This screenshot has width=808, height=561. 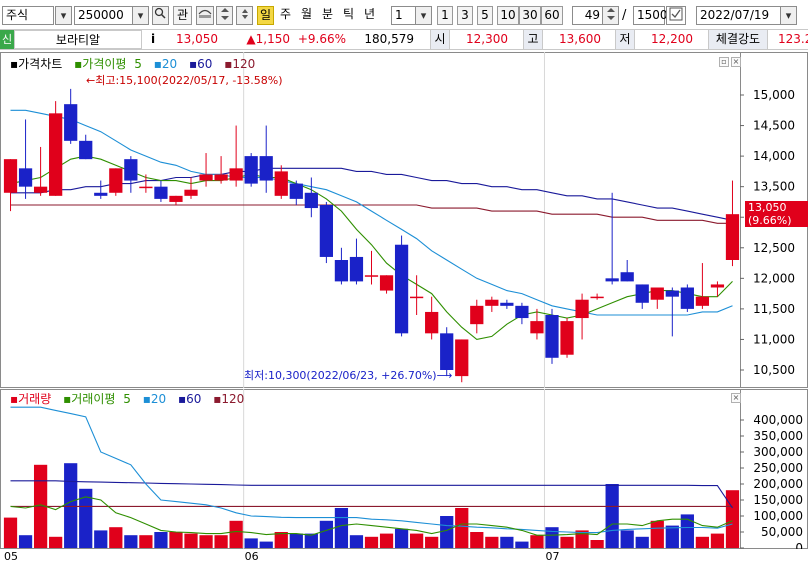 I want to click on total-count-input: 1500, so click(x=650, y=15).